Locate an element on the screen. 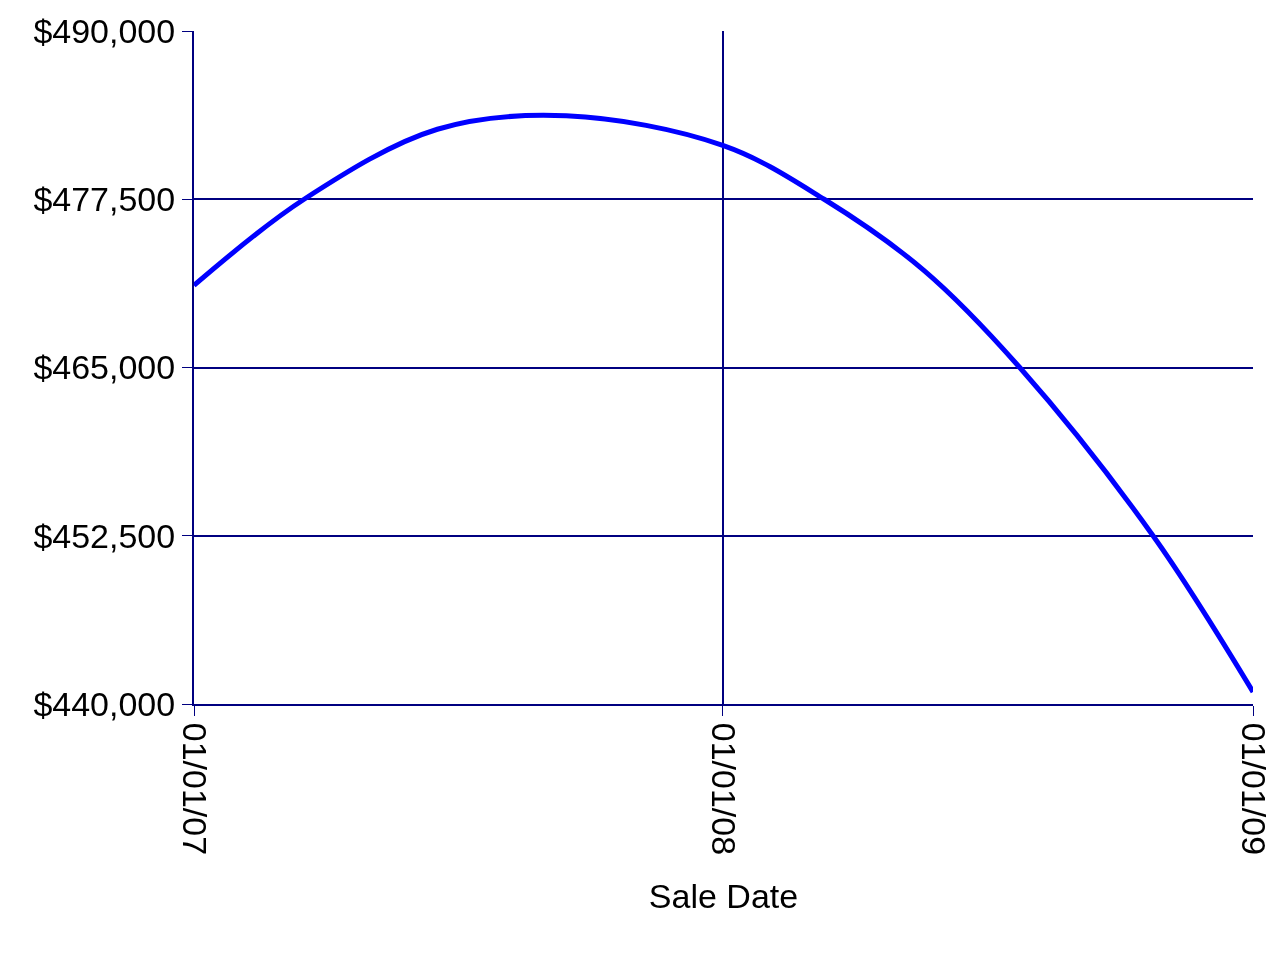  x-tick-label: 01/01/07 is located at coordinates (194, 789).